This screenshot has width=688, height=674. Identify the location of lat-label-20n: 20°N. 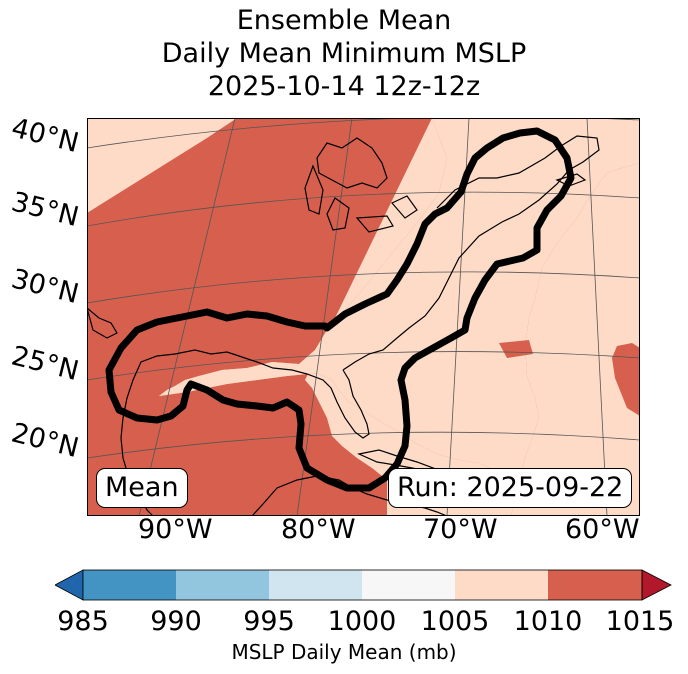
(45, 441).